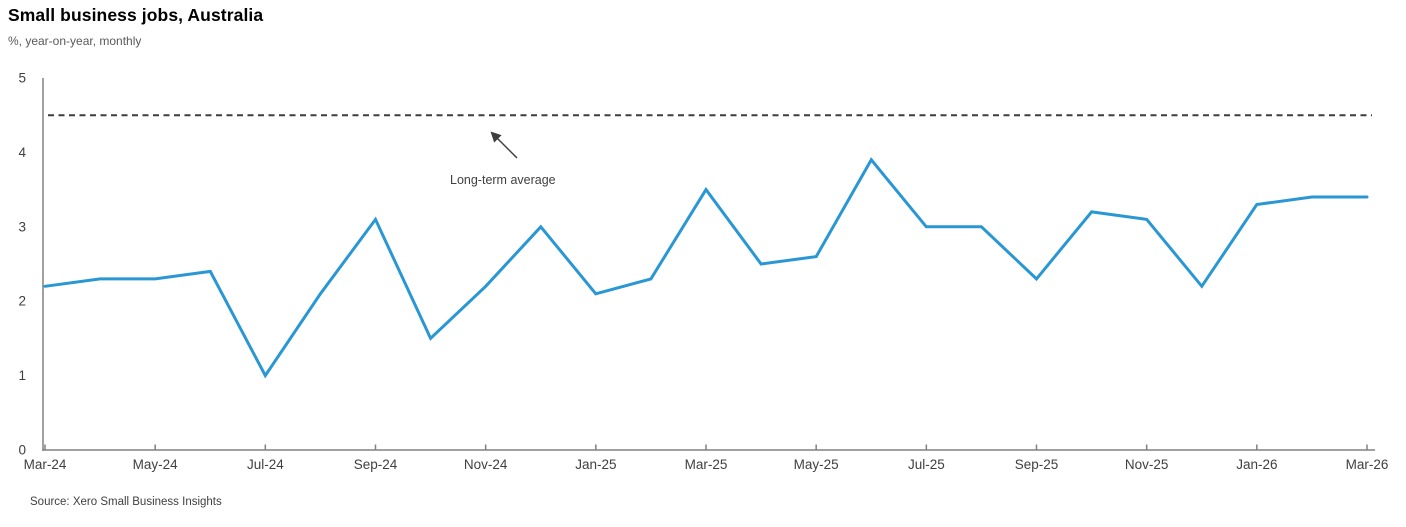 The image size is (1406, 527). Describe the element at coordinates (22, 78) in the screenshot. I see `y-tick-label: 5` at that location.